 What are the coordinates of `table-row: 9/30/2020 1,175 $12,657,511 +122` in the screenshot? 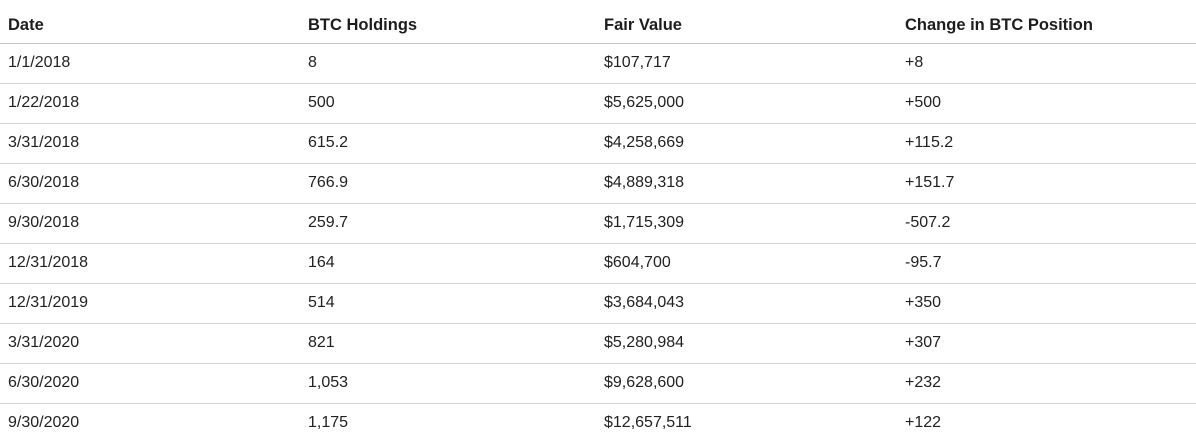 It's located at (598, 423).